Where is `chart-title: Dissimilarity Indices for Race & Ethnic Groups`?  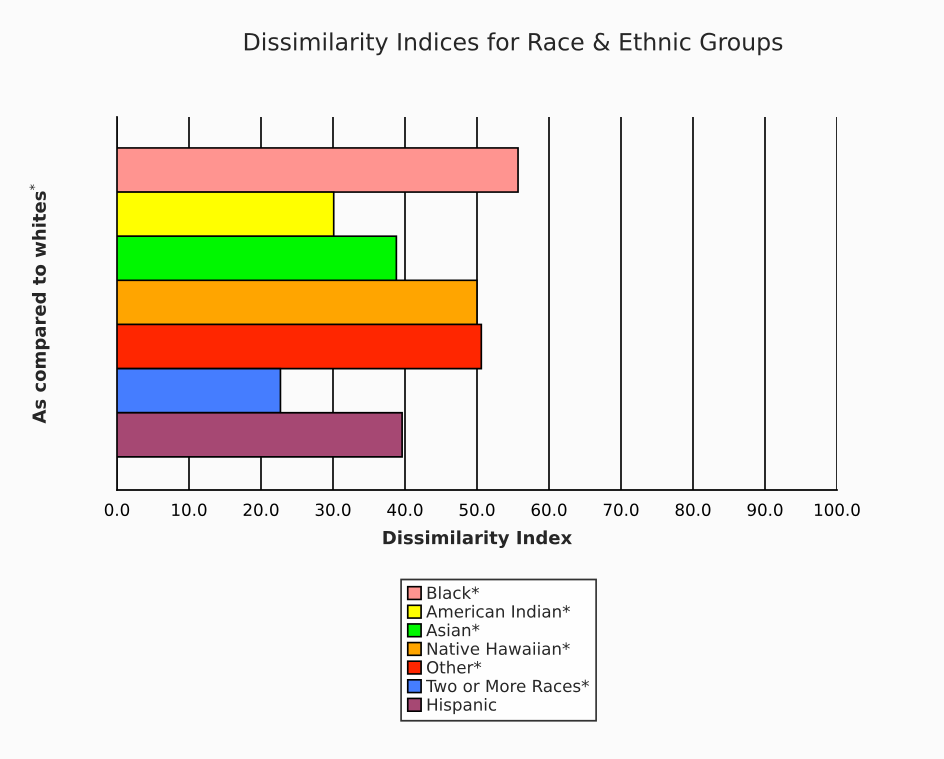 chart-title: Dissimilarity Indices for Race & Ethnic Groups is located at coordinates (513, 44).